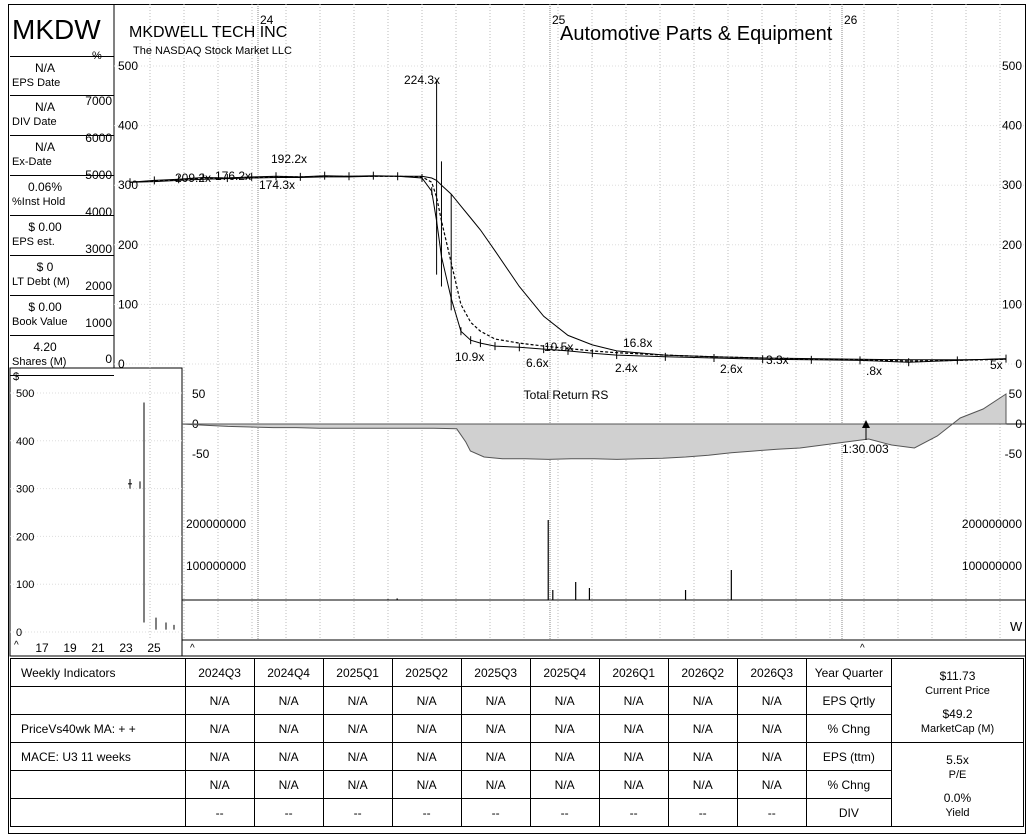 This screenshot has width=1032, height=840. I want to click on side-label: EPS est., so click(33, 242).